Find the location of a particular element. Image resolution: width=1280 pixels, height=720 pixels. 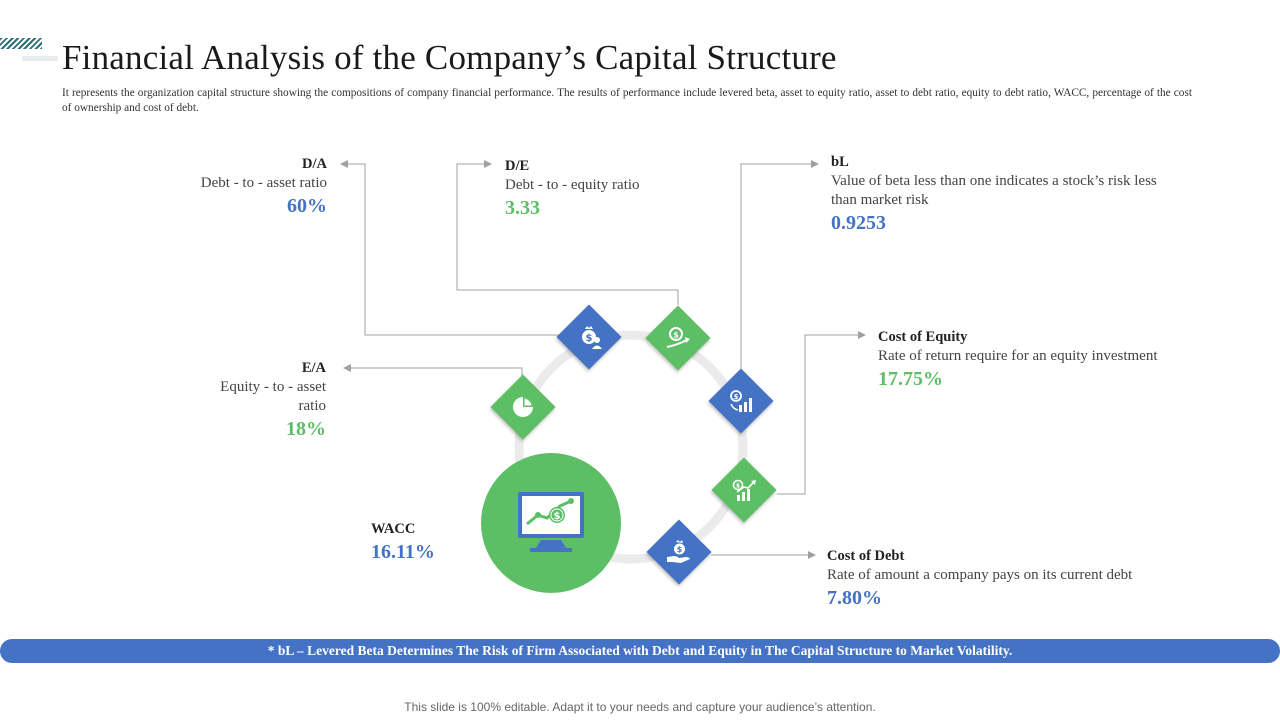

da-description: Debt - to - asset ratio is located at coordinates (263, 183).